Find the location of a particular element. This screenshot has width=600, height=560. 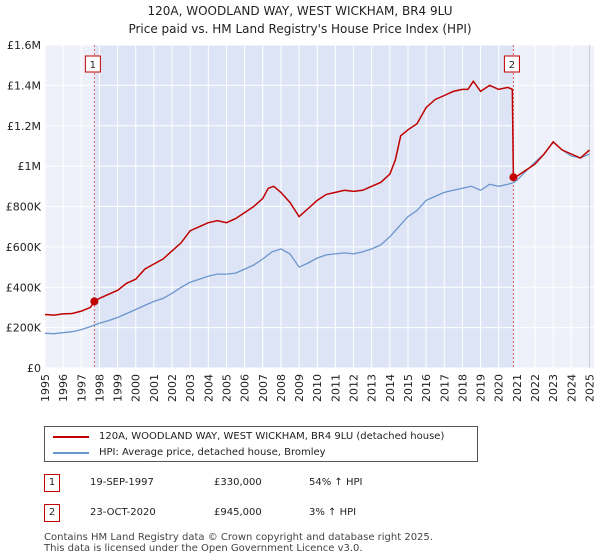

x-tick-label: 2006 is located at coordinates (245, 388).